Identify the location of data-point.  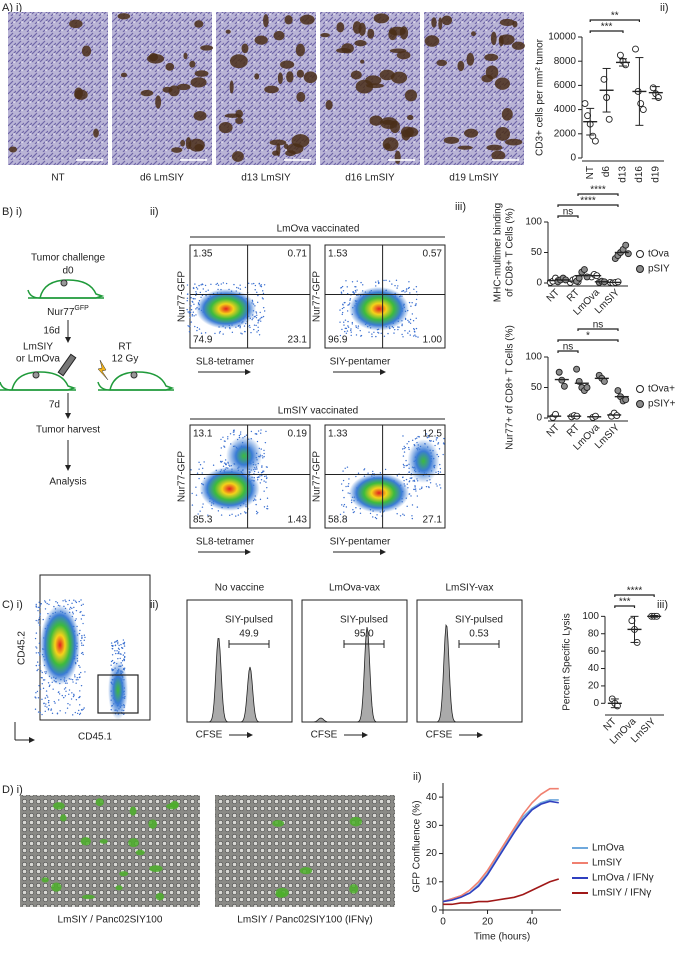
(585, 104).